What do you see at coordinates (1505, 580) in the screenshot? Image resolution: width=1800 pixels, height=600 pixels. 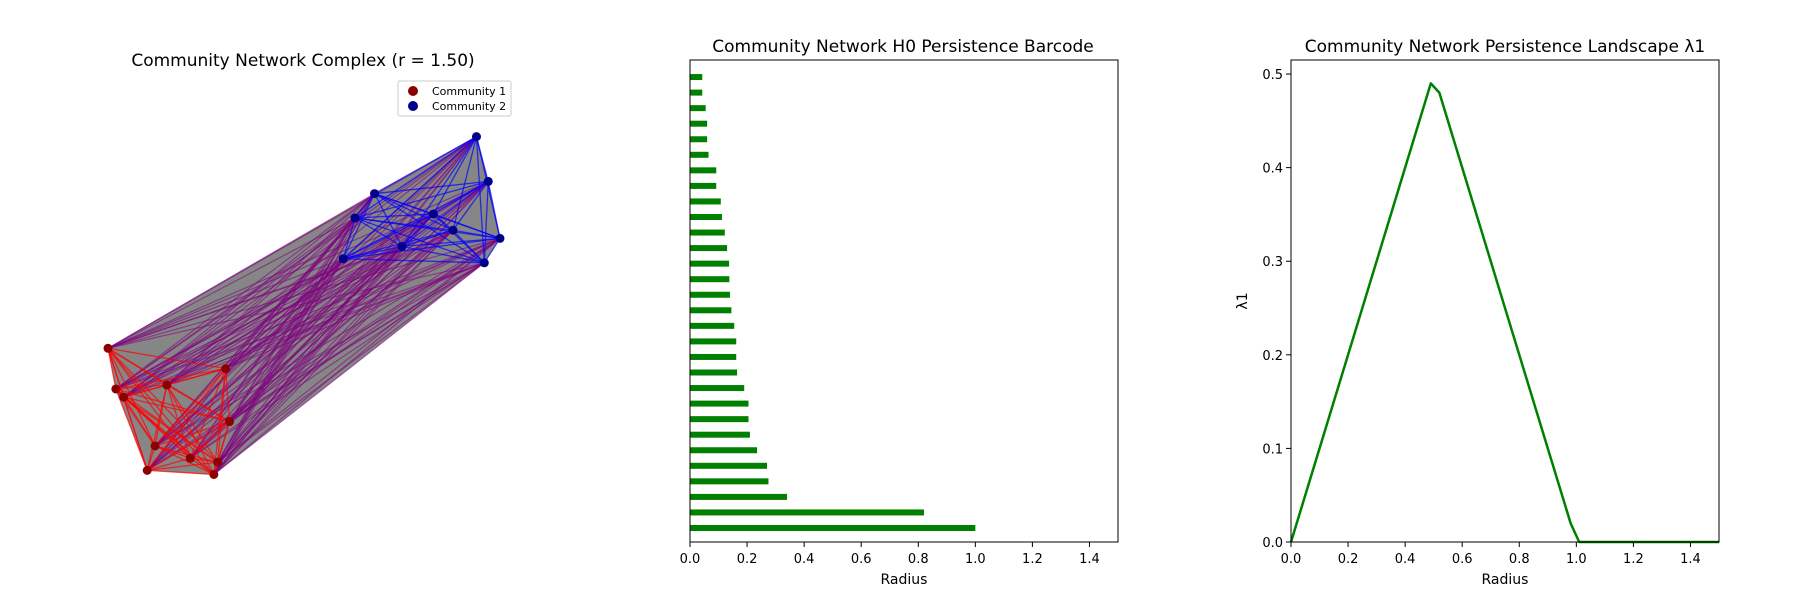 I see `landscape-x-label: Radius` at bounding box center [1505, 580].